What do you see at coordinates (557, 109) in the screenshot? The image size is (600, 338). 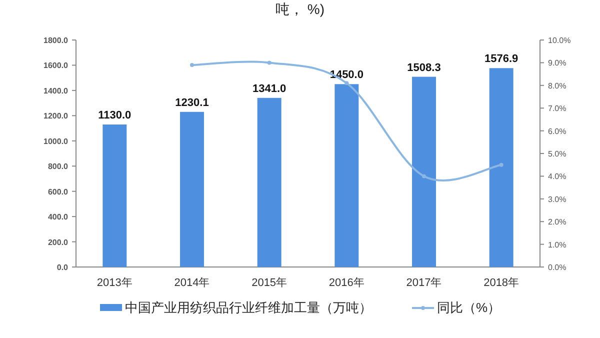 I see `y2-tick-label: 7.0%` at bounding box center [557, 109].